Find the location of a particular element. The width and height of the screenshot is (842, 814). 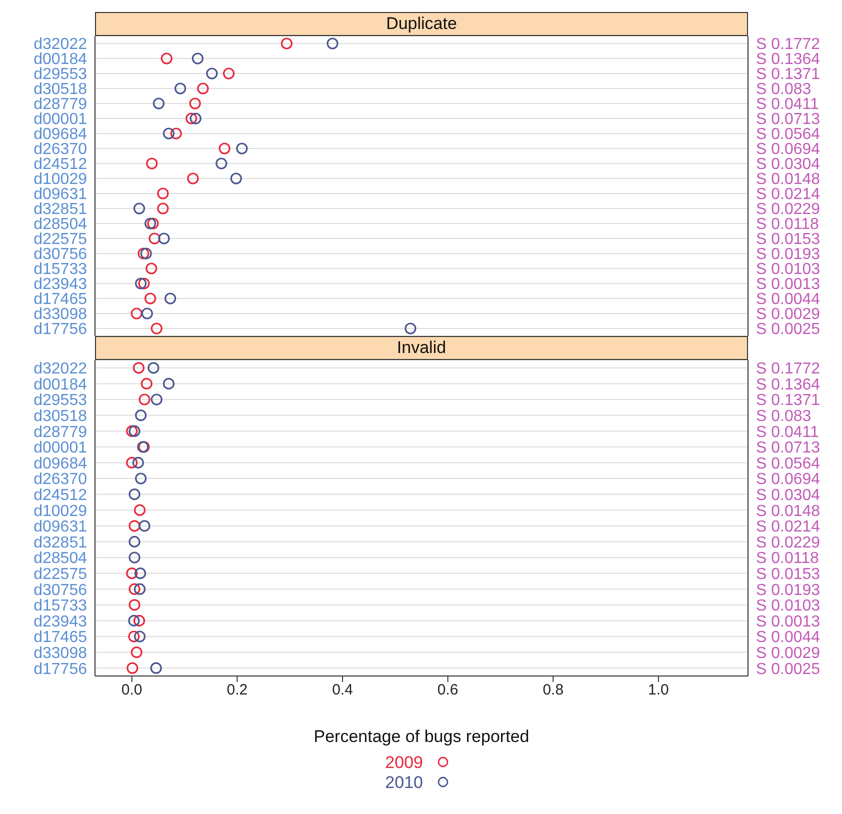

x-tick-label: 0.6 is located at coordinates (447, 690).